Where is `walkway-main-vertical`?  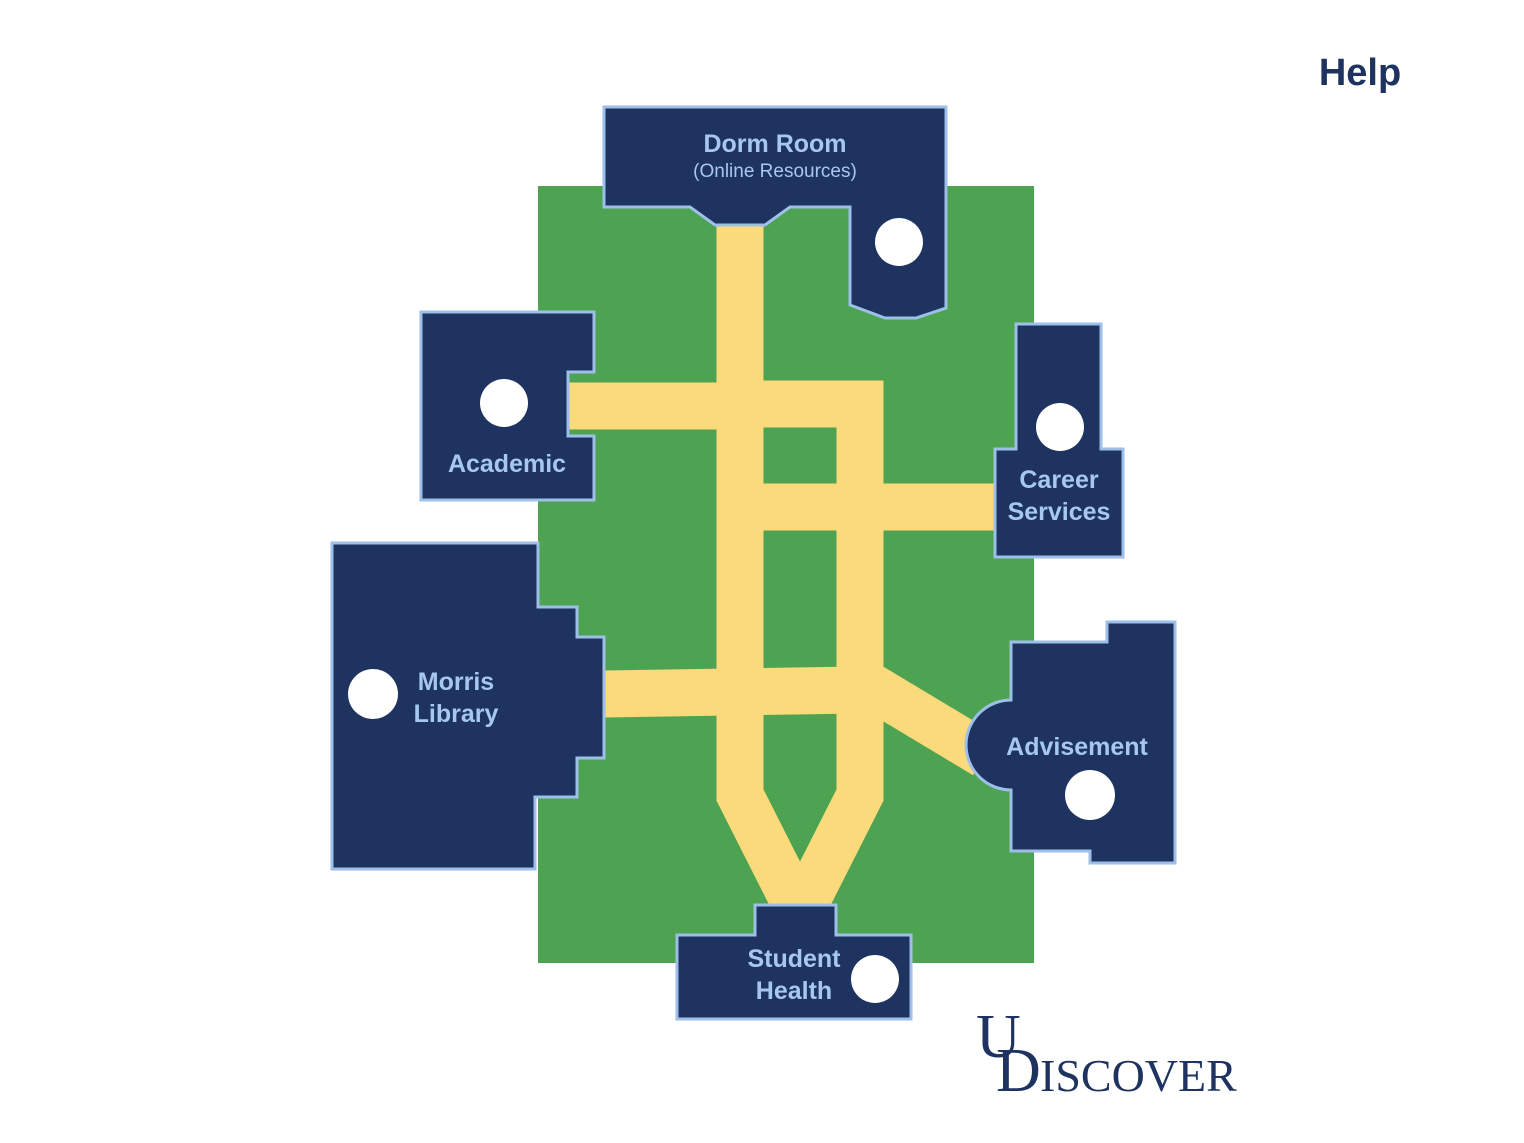
walkway-main-vertical is located at coordinates (800, 567).